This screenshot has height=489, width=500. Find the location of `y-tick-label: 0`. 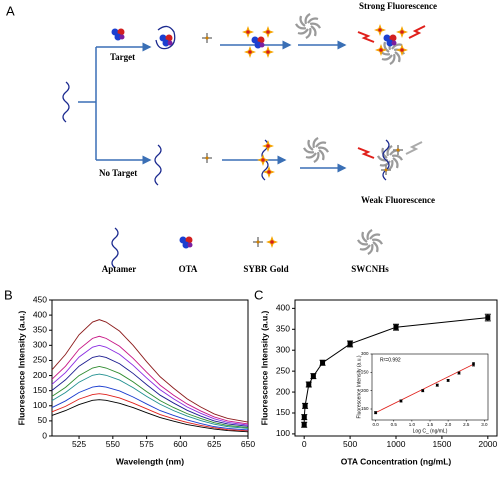

y-tick-label: 0 is located at coordinates (44, 435).